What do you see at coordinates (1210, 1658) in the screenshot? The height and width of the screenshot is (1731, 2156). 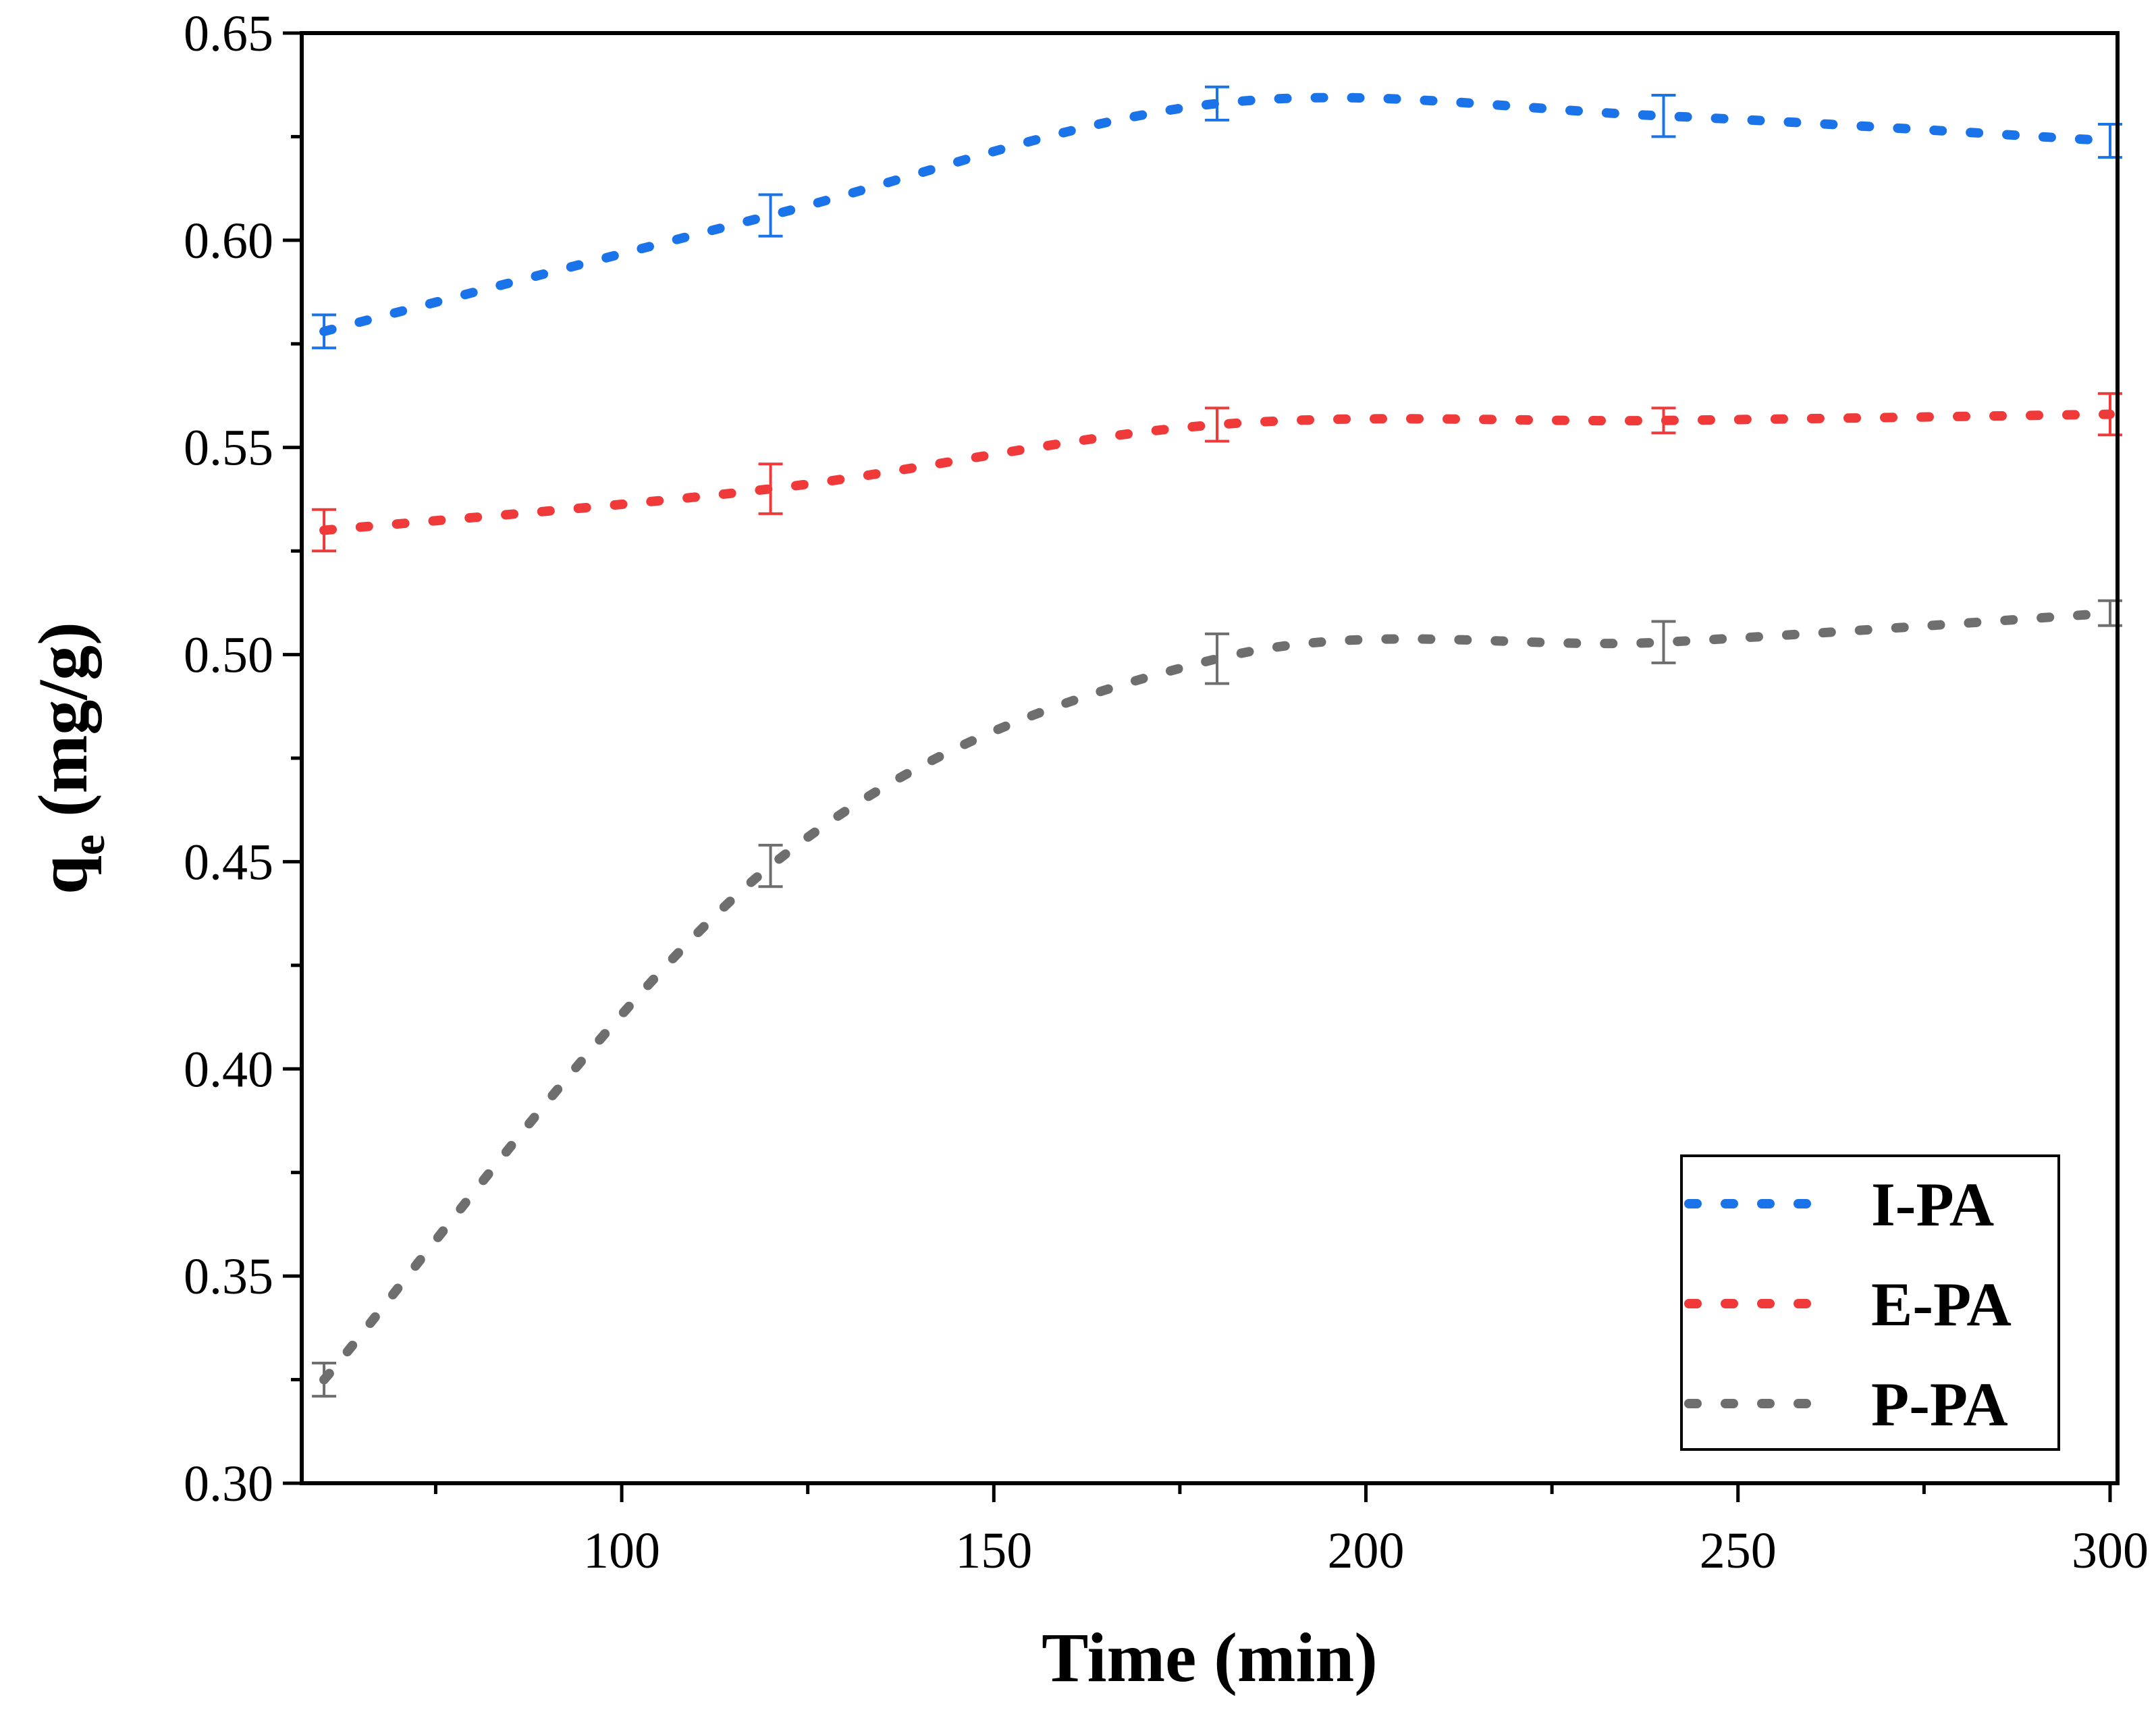 I see `x-axis-title: Time (min)` at bounding box center [1210, 1658].